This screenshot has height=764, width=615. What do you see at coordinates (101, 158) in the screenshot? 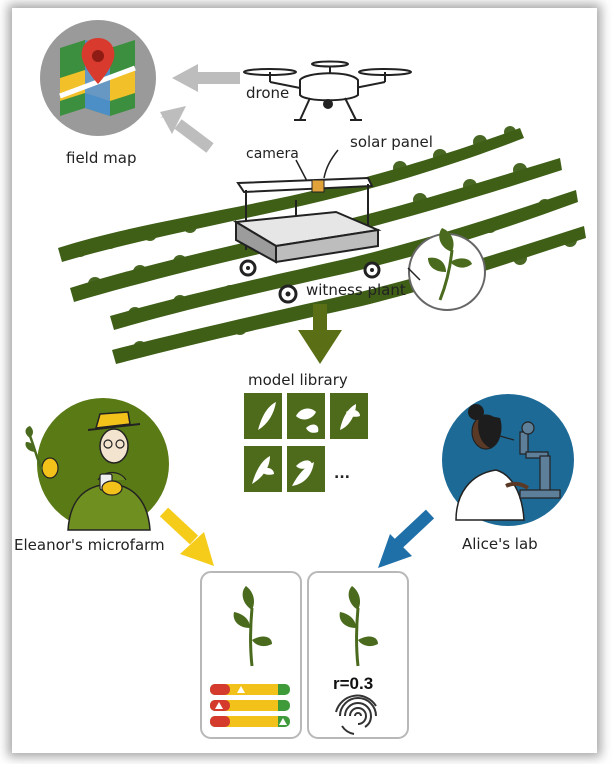
I see `field-map-label: field map` at bounding box center [101, 158].